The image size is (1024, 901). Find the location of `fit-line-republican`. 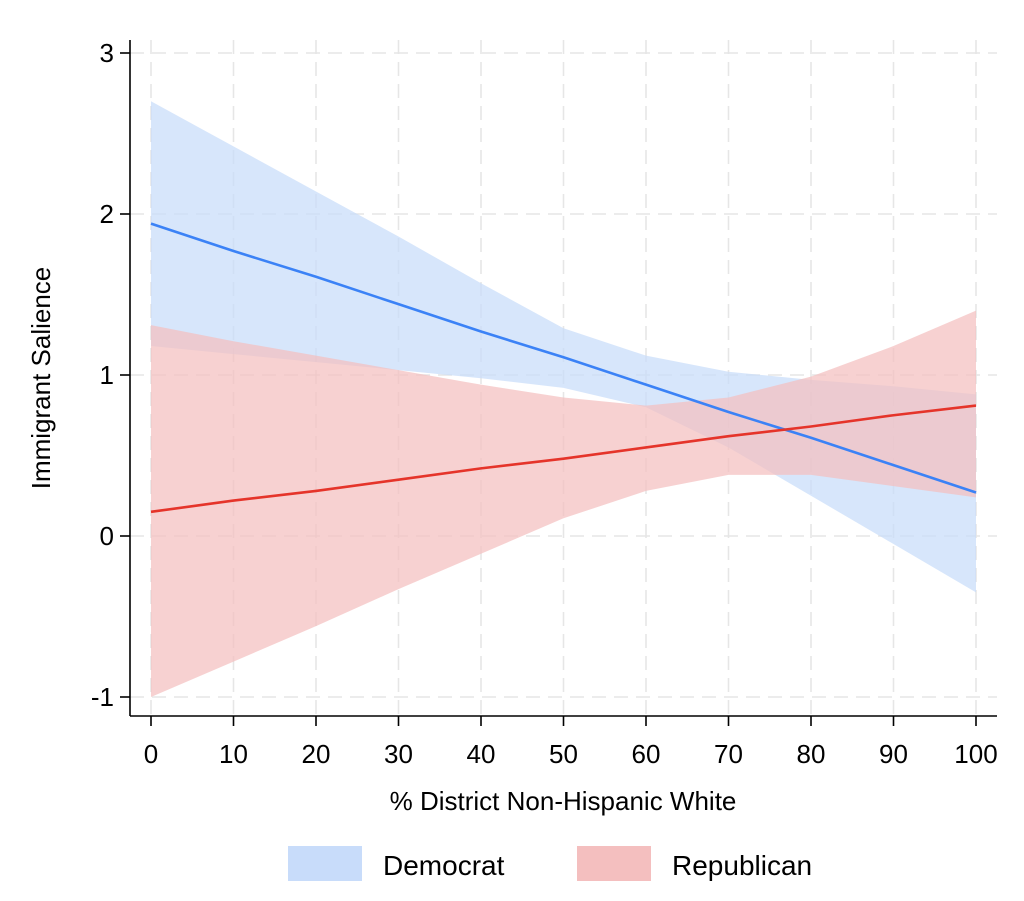

fit-line-republican is located at coordinates (563, 459).